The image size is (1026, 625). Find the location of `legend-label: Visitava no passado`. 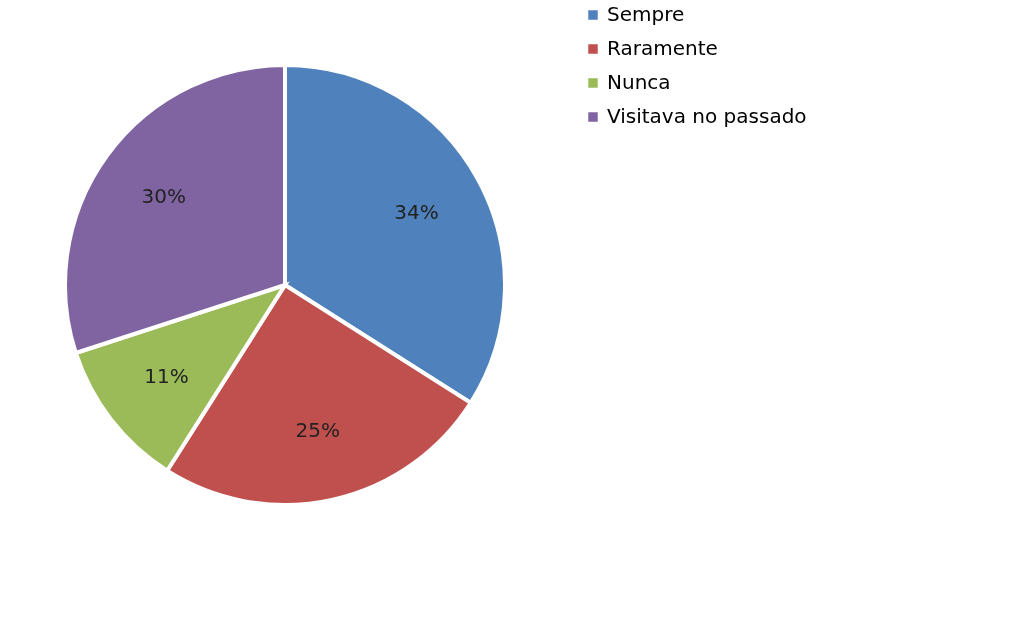

legend-label: Visitava no passado is located at coordinates (707, 116).